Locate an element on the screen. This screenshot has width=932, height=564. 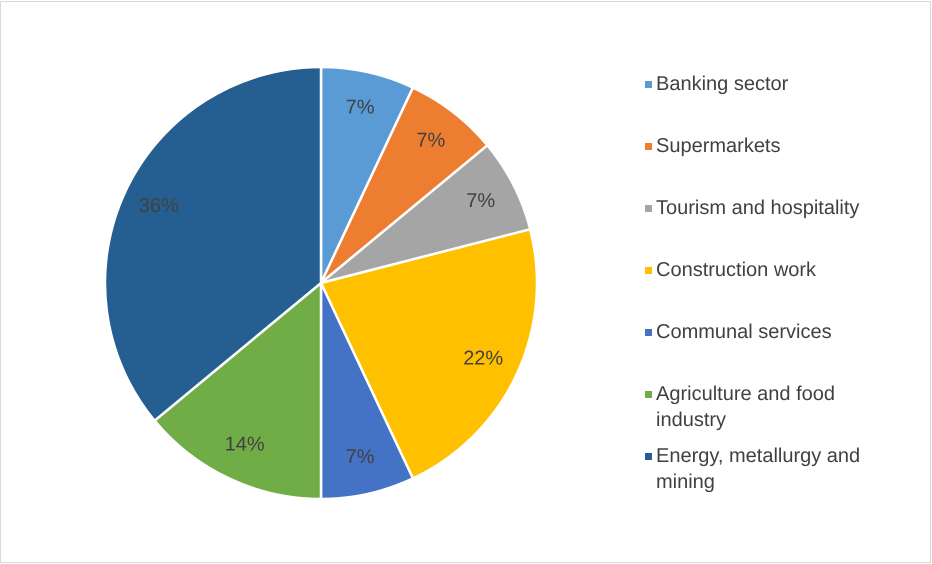
legend-label: Construction work is located at coordinates (737, 270).